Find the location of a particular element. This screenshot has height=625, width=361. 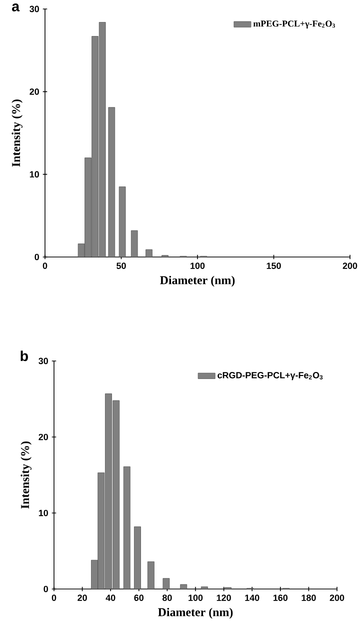

x-tick-label: 50 is located at coordinates (121, 265).